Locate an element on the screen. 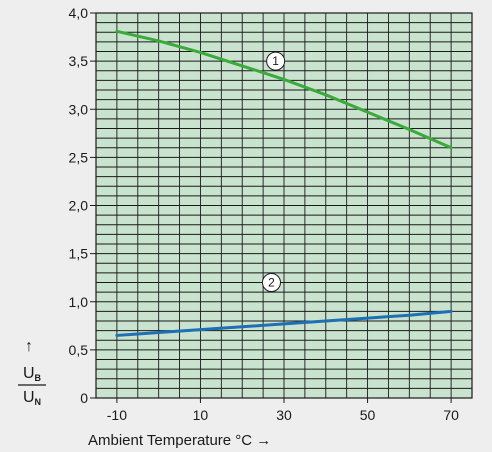 The image size is (492, 452). y-tick-label: 2,5 is located at coordinates (79, 157).